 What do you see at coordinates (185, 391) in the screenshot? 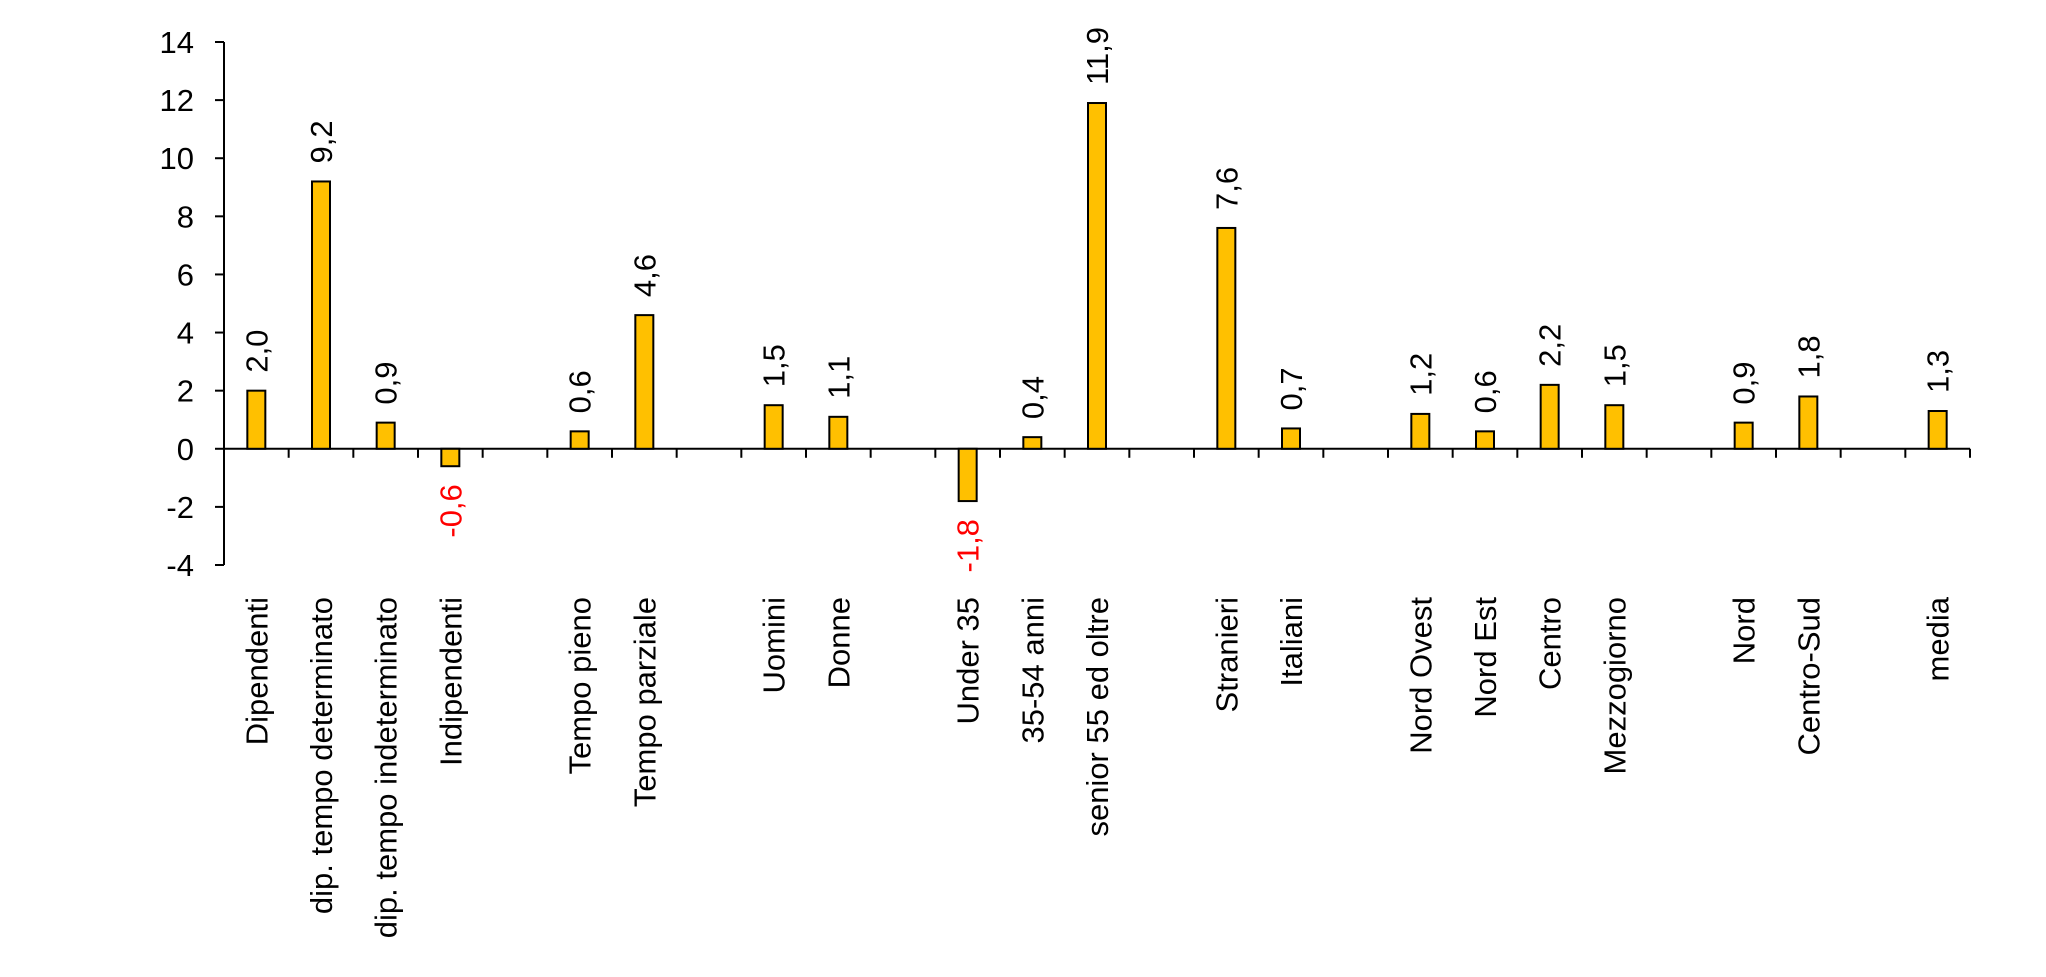
I see `y-tick-label: 2` at bounding box center [185, 391].